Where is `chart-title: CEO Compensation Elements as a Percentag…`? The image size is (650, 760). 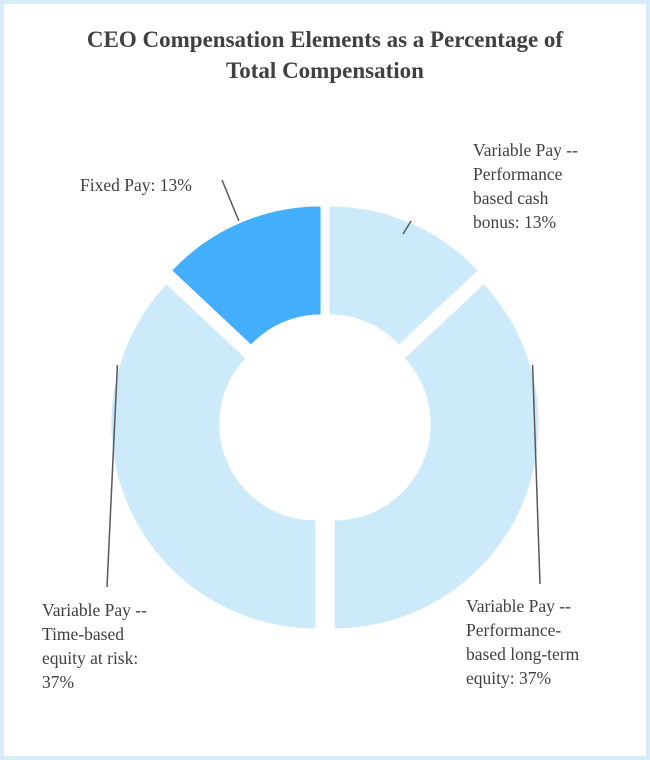 chart-title: CEO Compensation Elements as a Percentag… is located at coordinates (325, 55).